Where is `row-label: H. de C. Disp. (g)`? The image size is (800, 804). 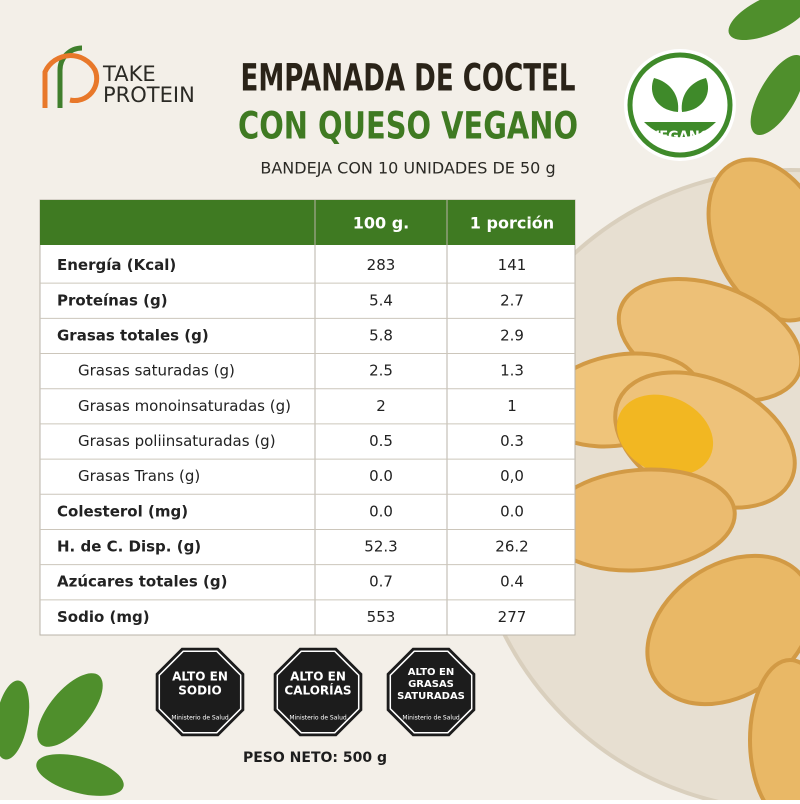
row-label: H. de C. Disp. (g) is located at coordinates (129, 547).